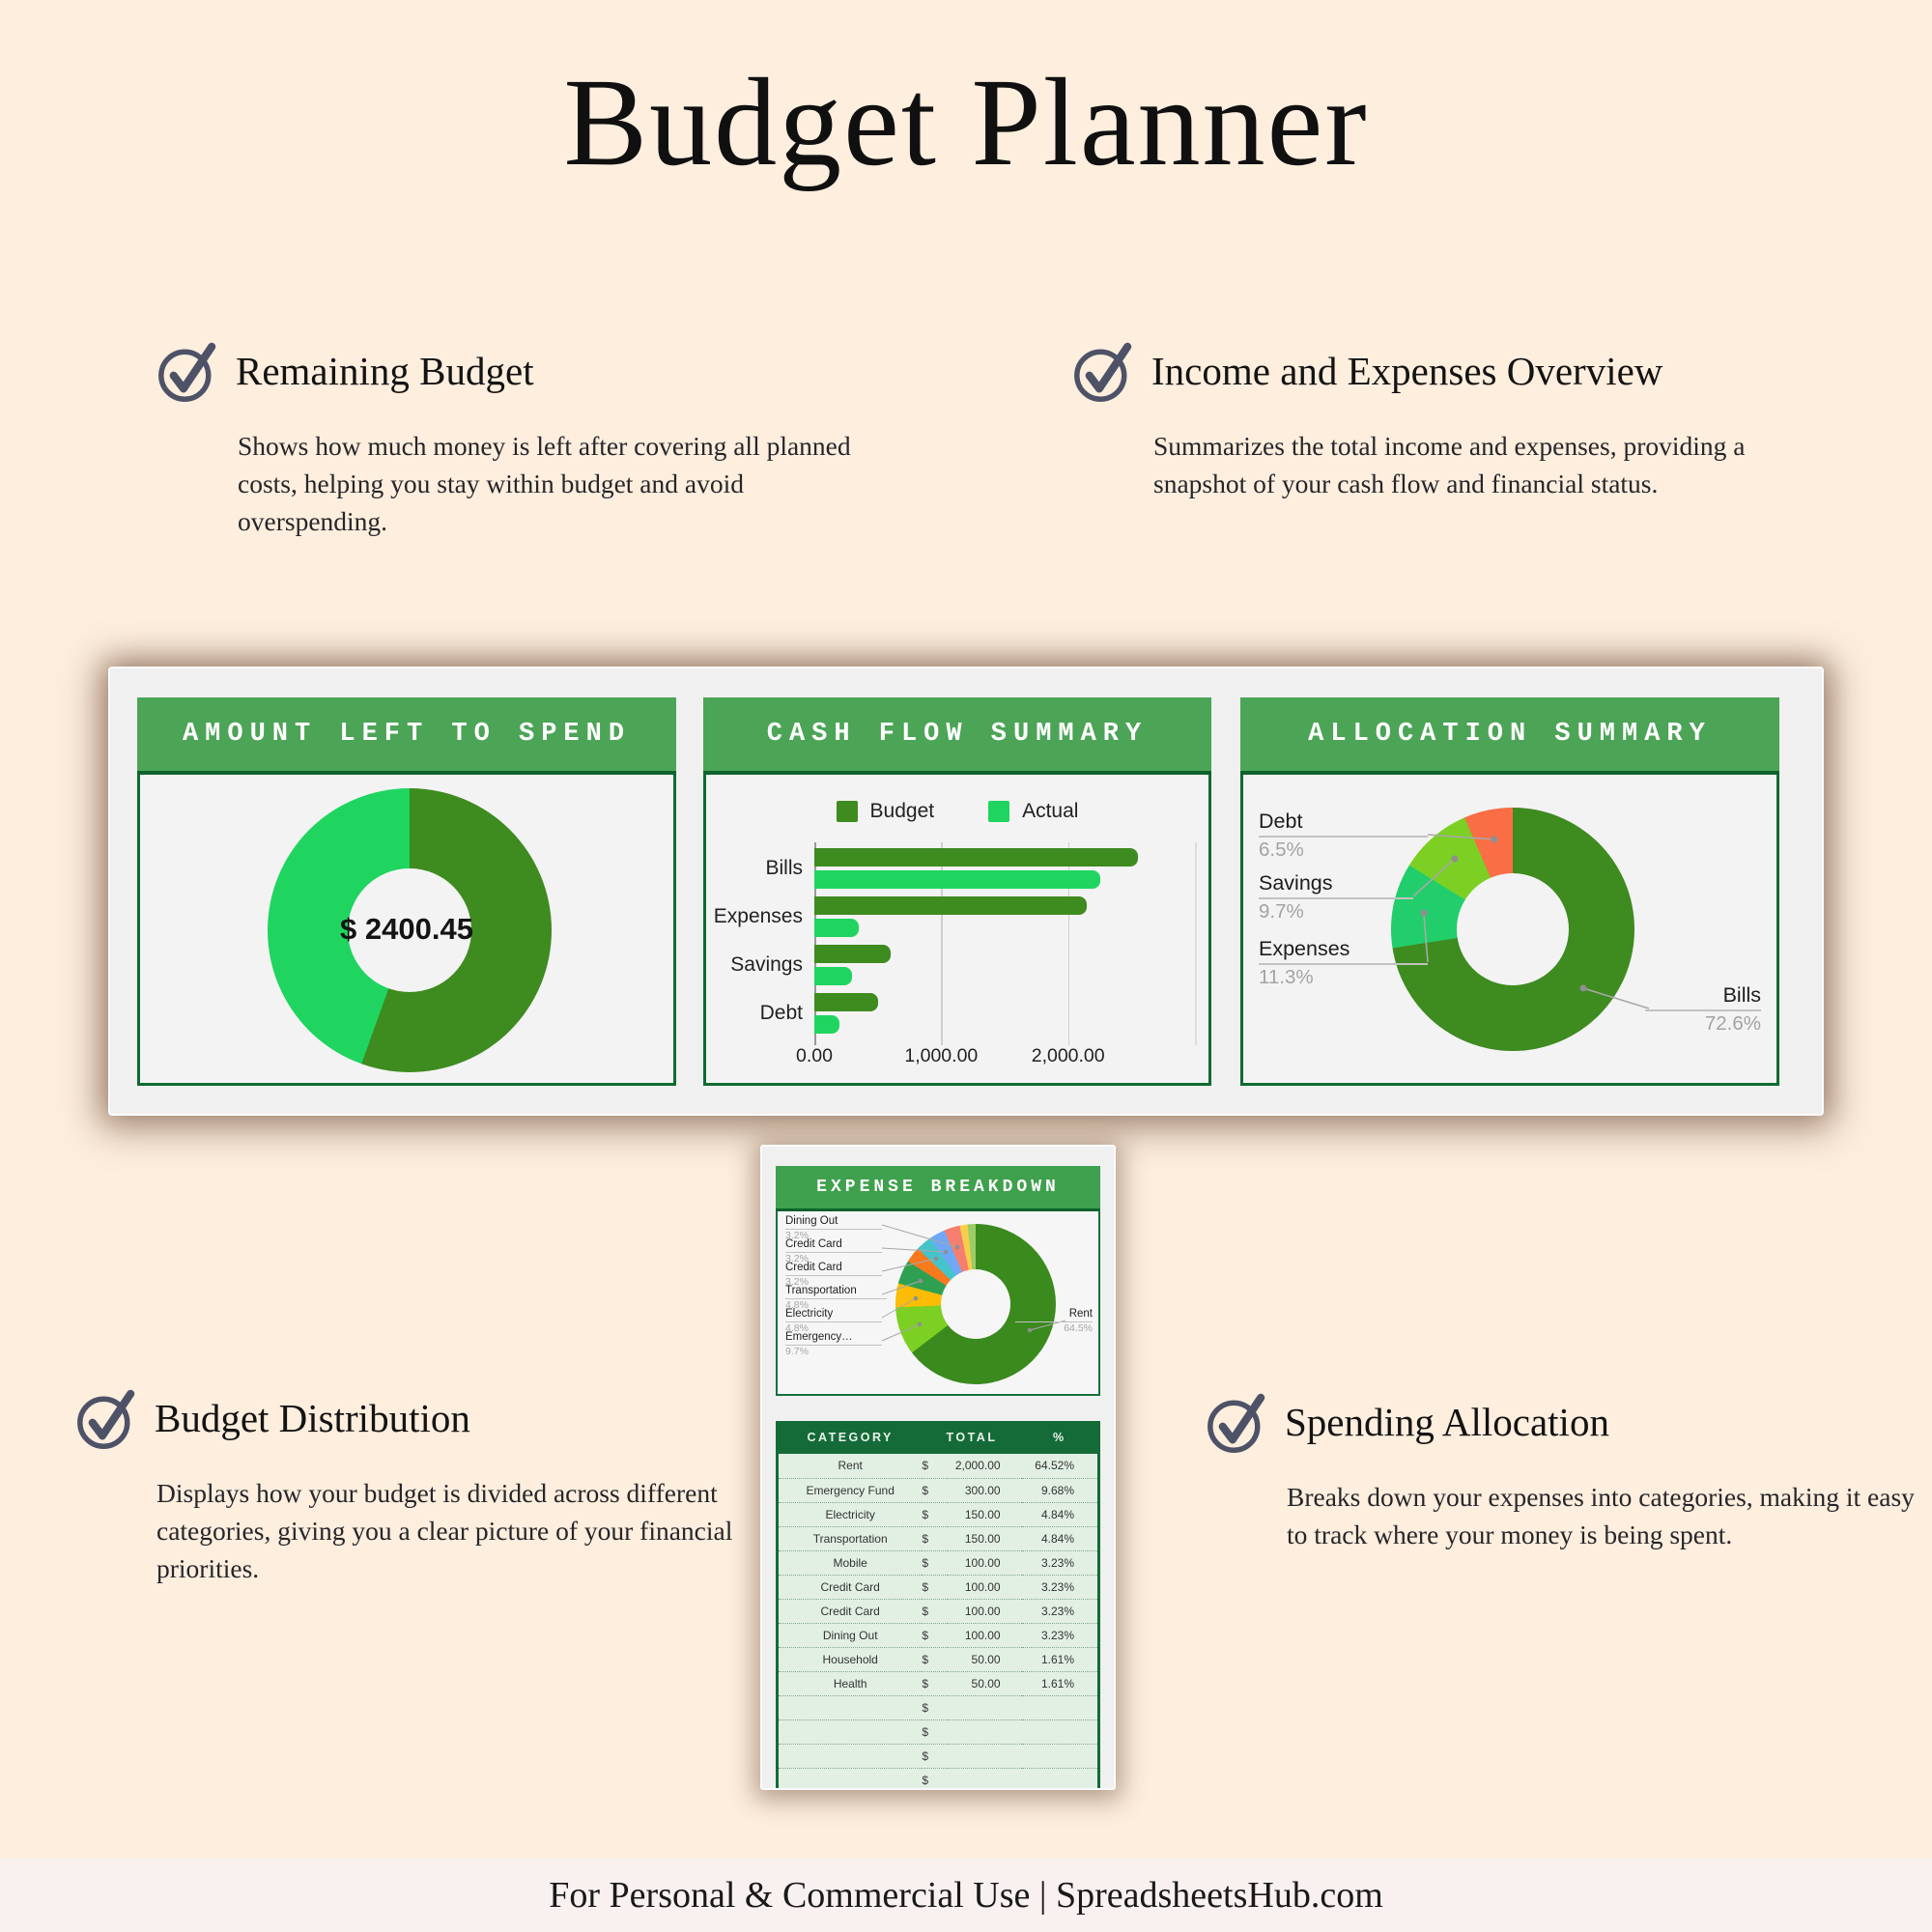  I want to click on table-row: Credit Card $100.00 3.23%, so click(938, 1611).